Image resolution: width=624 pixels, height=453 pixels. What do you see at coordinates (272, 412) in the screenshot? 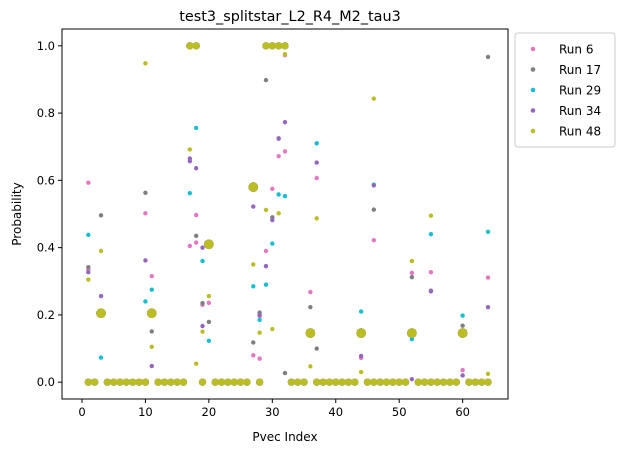
I see `x-tick-label: 30` at bounding box center [272, 412].